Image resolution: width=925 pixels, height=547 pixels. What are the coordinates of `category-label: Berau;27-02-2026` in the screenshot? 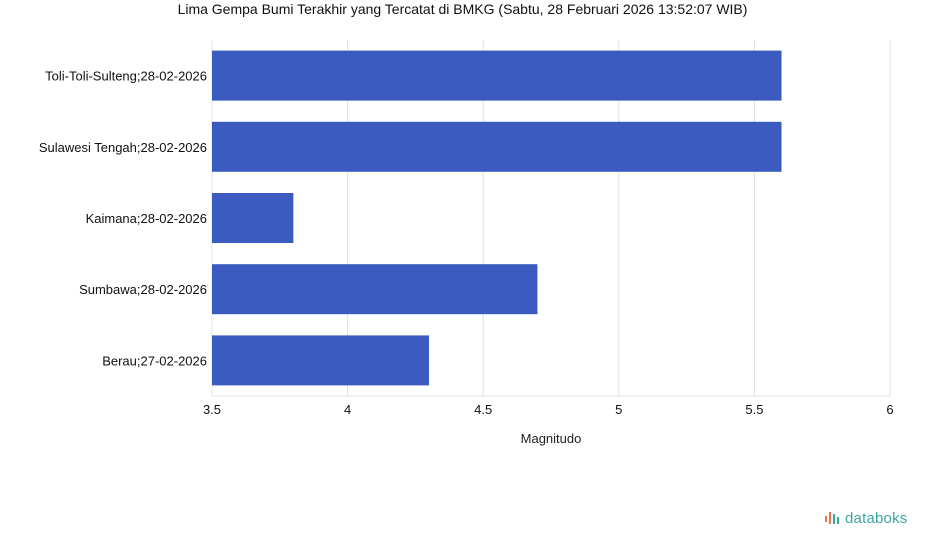 It's located at (154, 360).